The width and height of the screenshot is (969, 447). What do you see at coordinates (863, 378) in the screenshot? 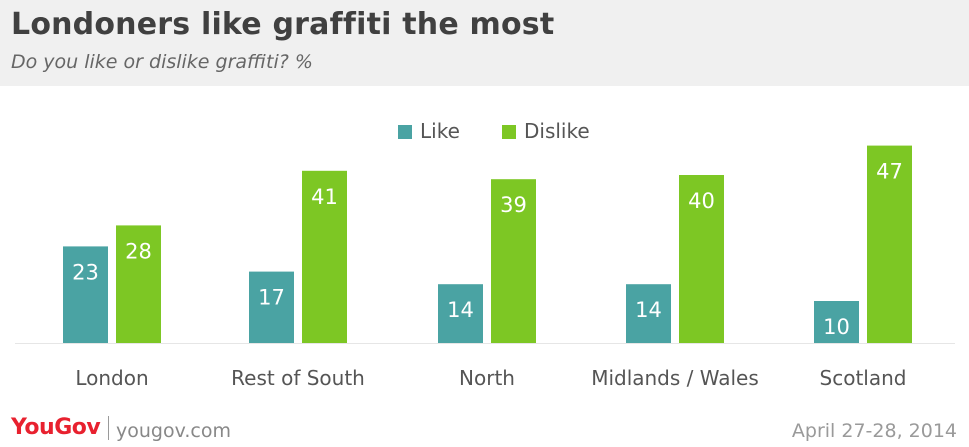
I see `category-label-5: Scotland` at bounding box center [863, 378].